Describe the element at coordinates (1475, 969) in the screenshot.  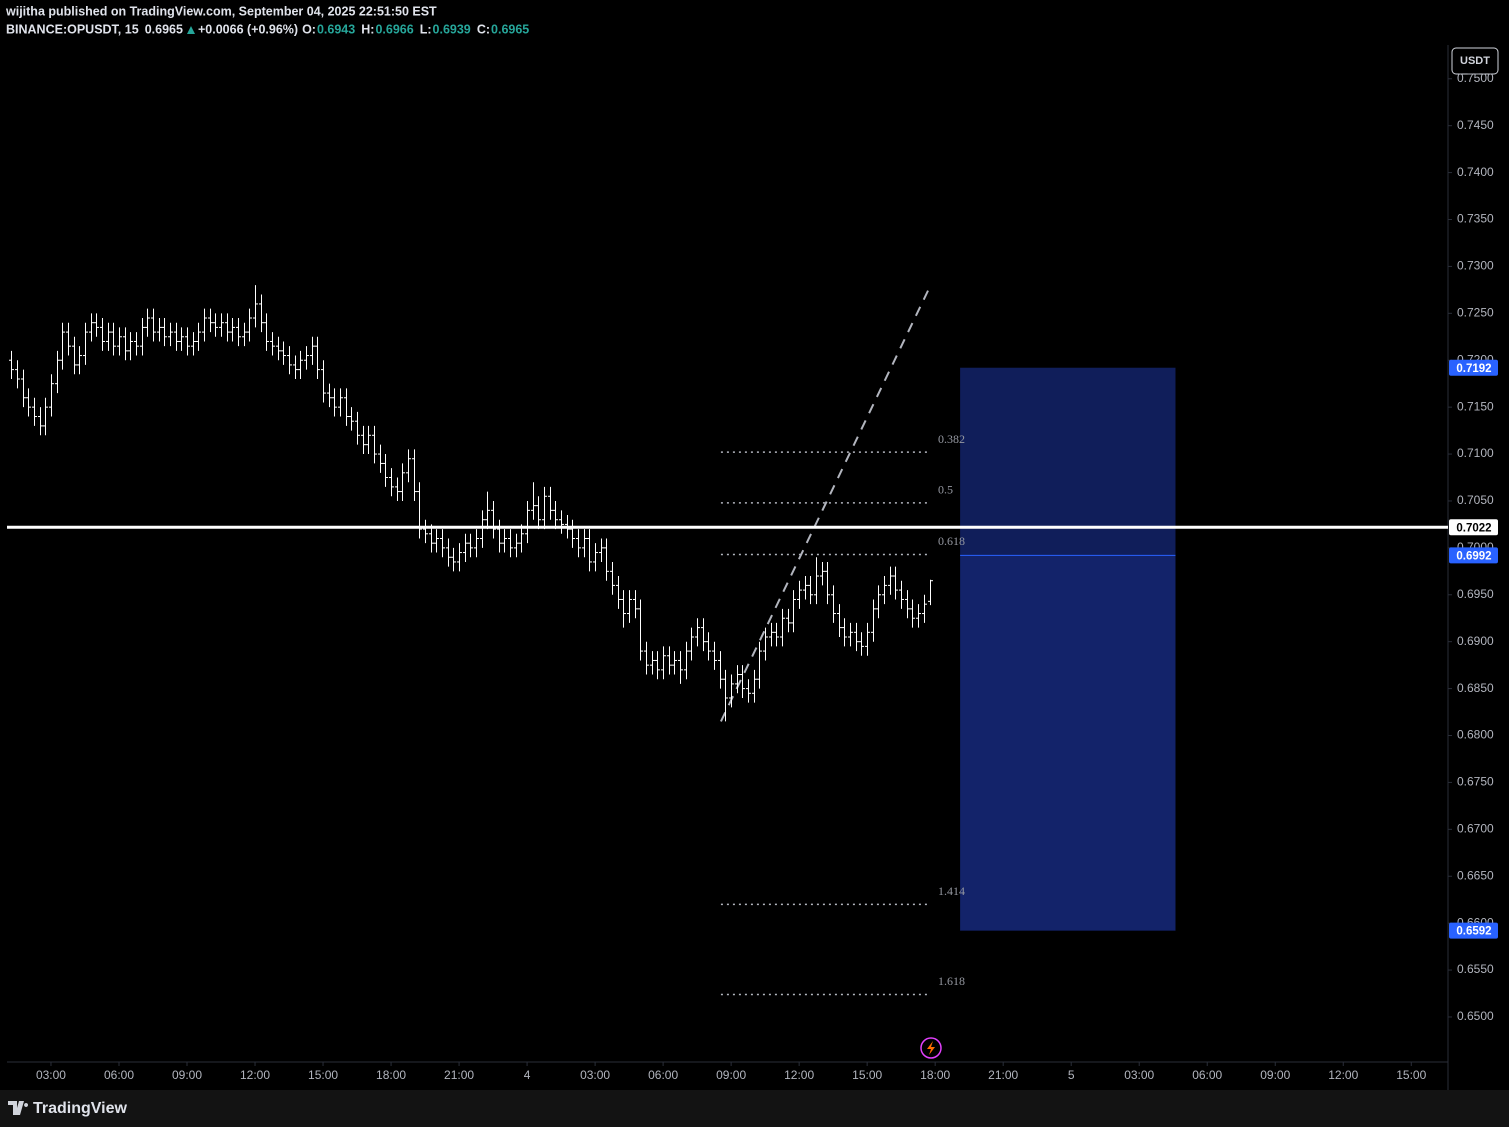
I see `y-tick-label: 0.6550` at that location.